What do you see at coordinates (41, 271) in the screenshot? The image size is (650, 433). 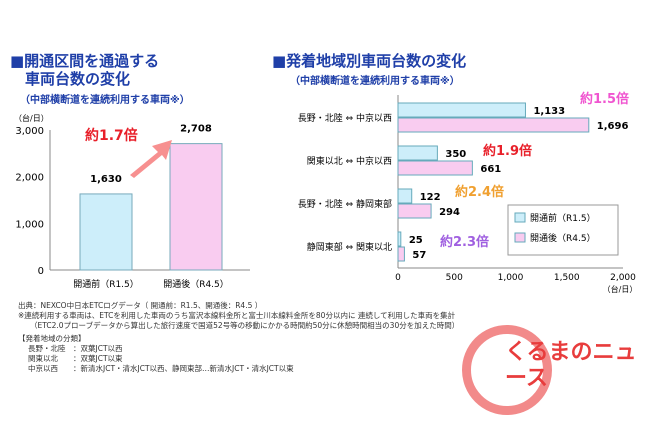 I see `y-tick-label: 0` at bounding box center [41, 271].